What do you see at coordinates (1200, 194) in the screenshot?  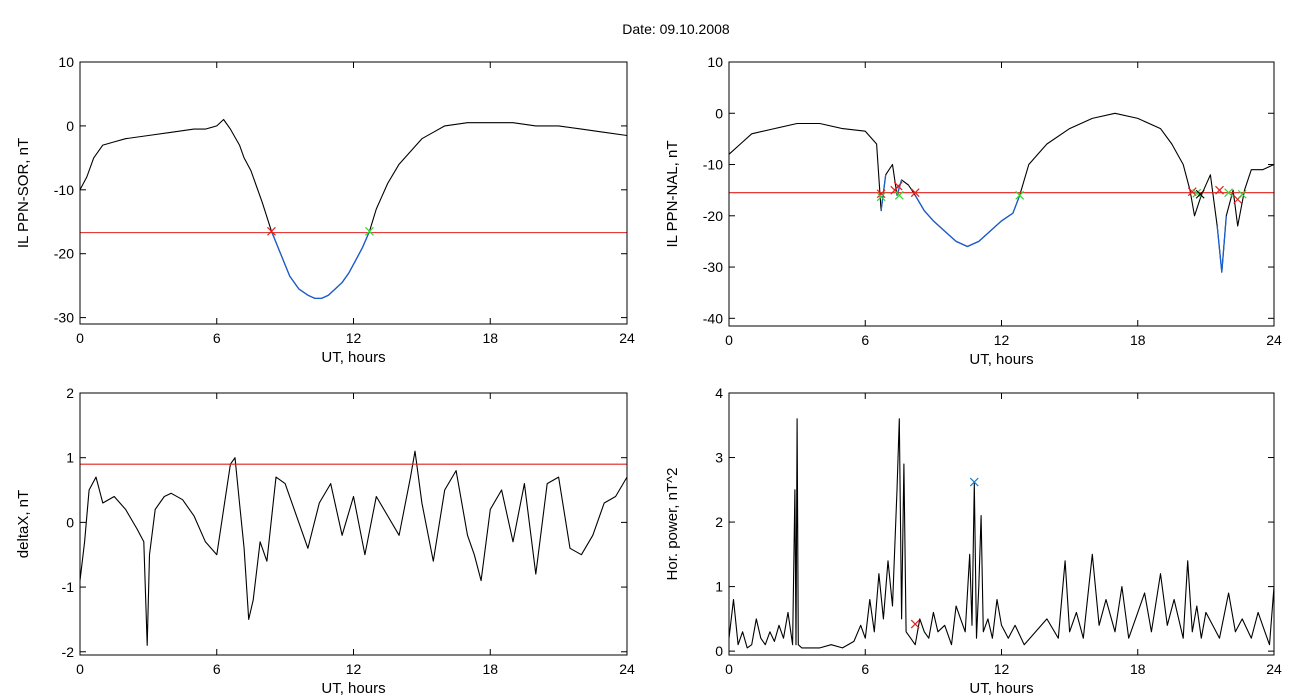 I see `marker-black` at bounding box center [1200, 194].